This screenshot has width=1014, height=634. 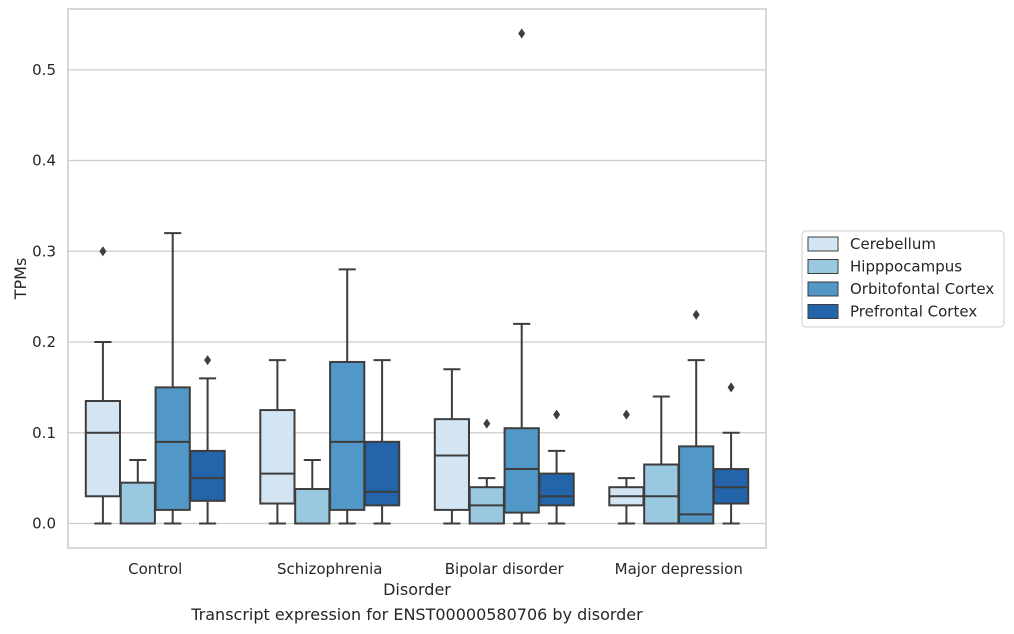 What do you see at coordinates (44, 342) in the screenshot?
I see `y-tick-label: 0.2` at bounding box center [44, 342].